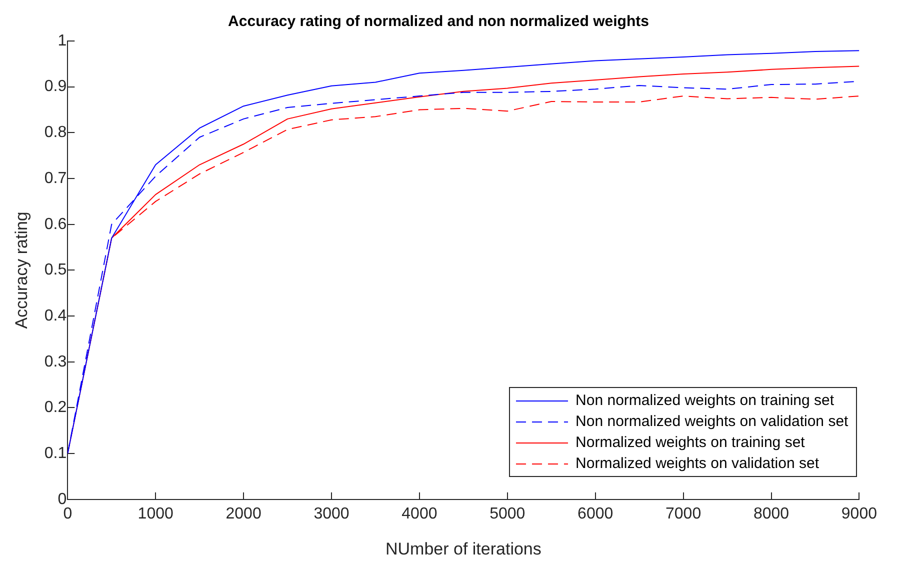 The image size is (897, 572). I want to click on y-tick-label: 0.6, so click(55, 224).